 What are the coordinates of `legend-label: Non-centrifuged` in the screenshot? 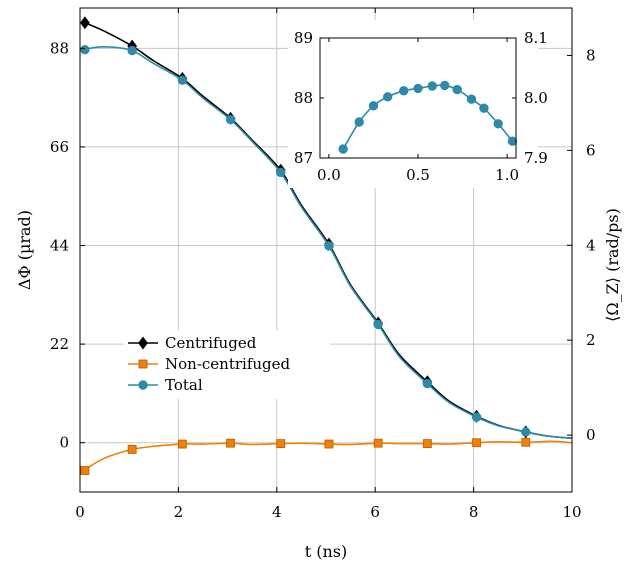 It's located at (228, 364).